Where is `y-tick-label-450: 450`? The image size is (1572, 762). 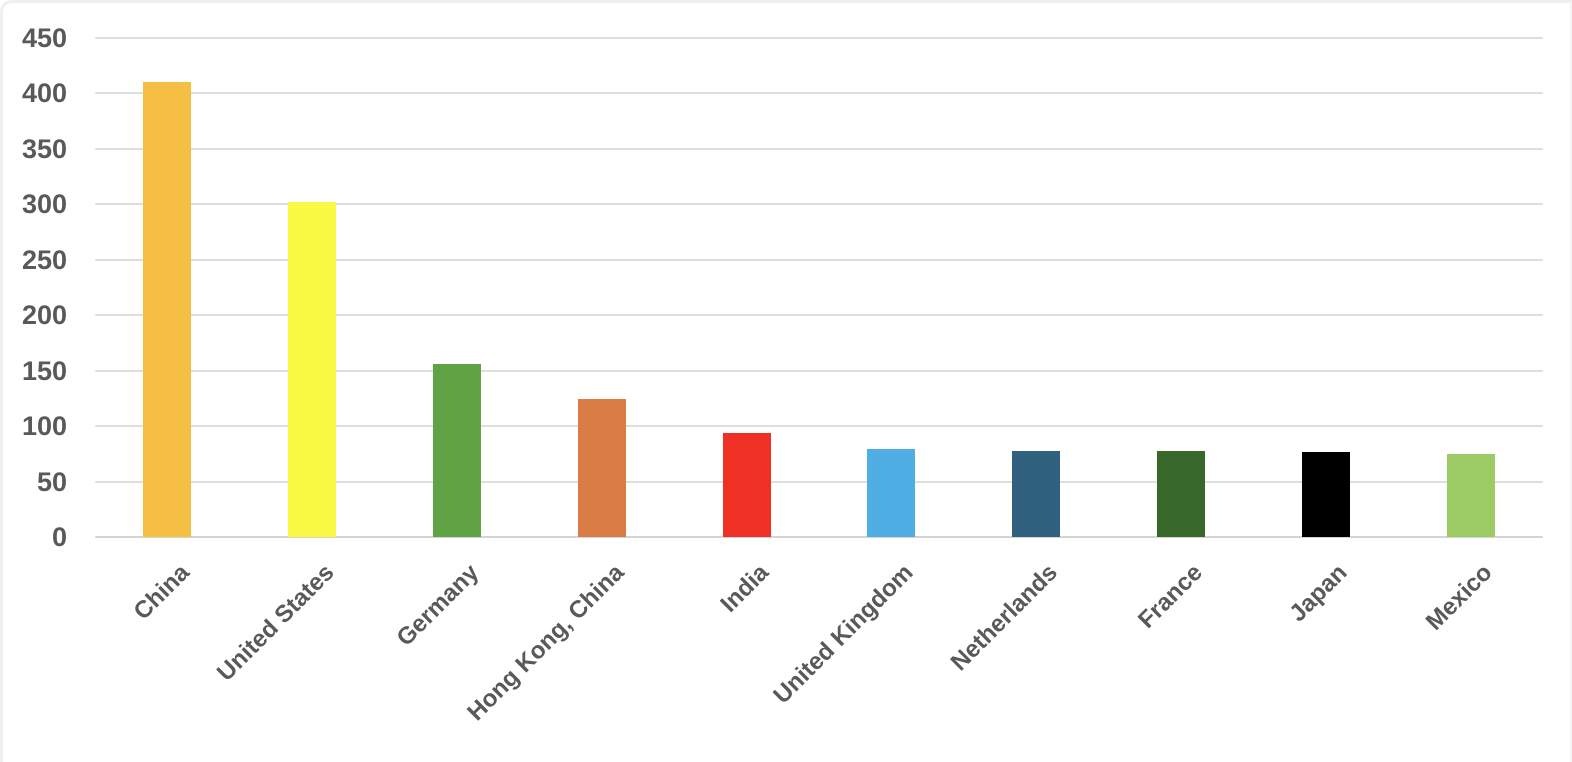
y-tick-label-450: 450 is located at coordinates (44, 38).